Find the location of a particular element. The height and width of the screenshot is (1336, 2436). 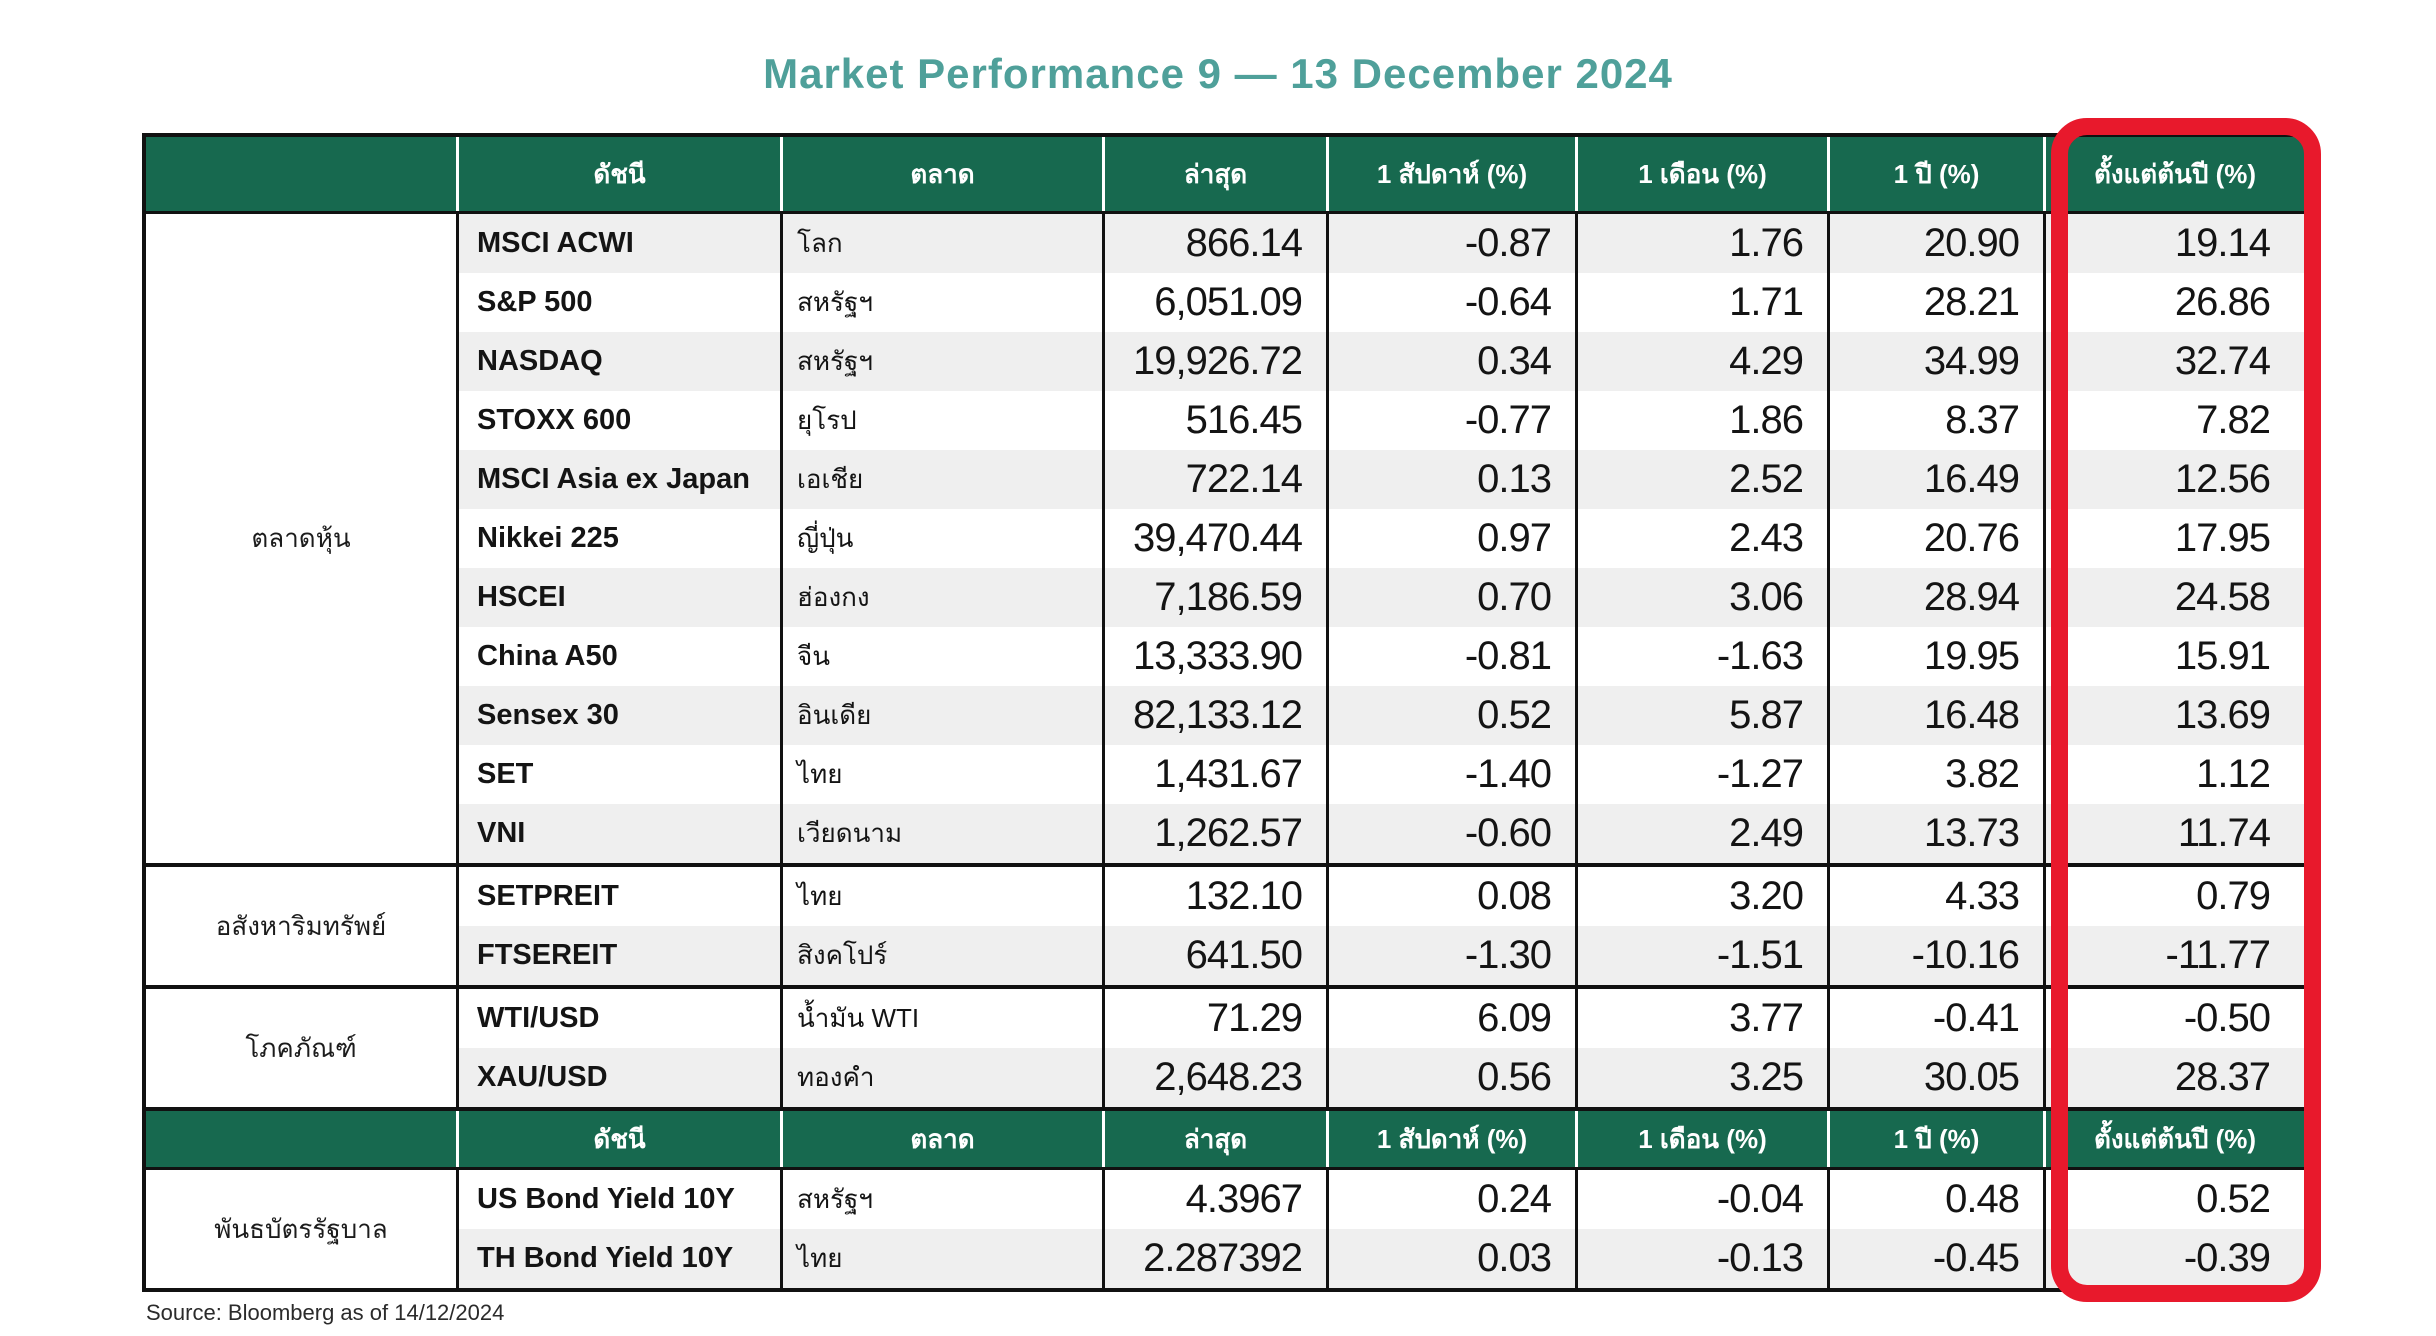

table-row: MSCI ACWI โลก 866.14 -0.87 1.76 20.90 19.14 is located at coordinates (1381, 243).